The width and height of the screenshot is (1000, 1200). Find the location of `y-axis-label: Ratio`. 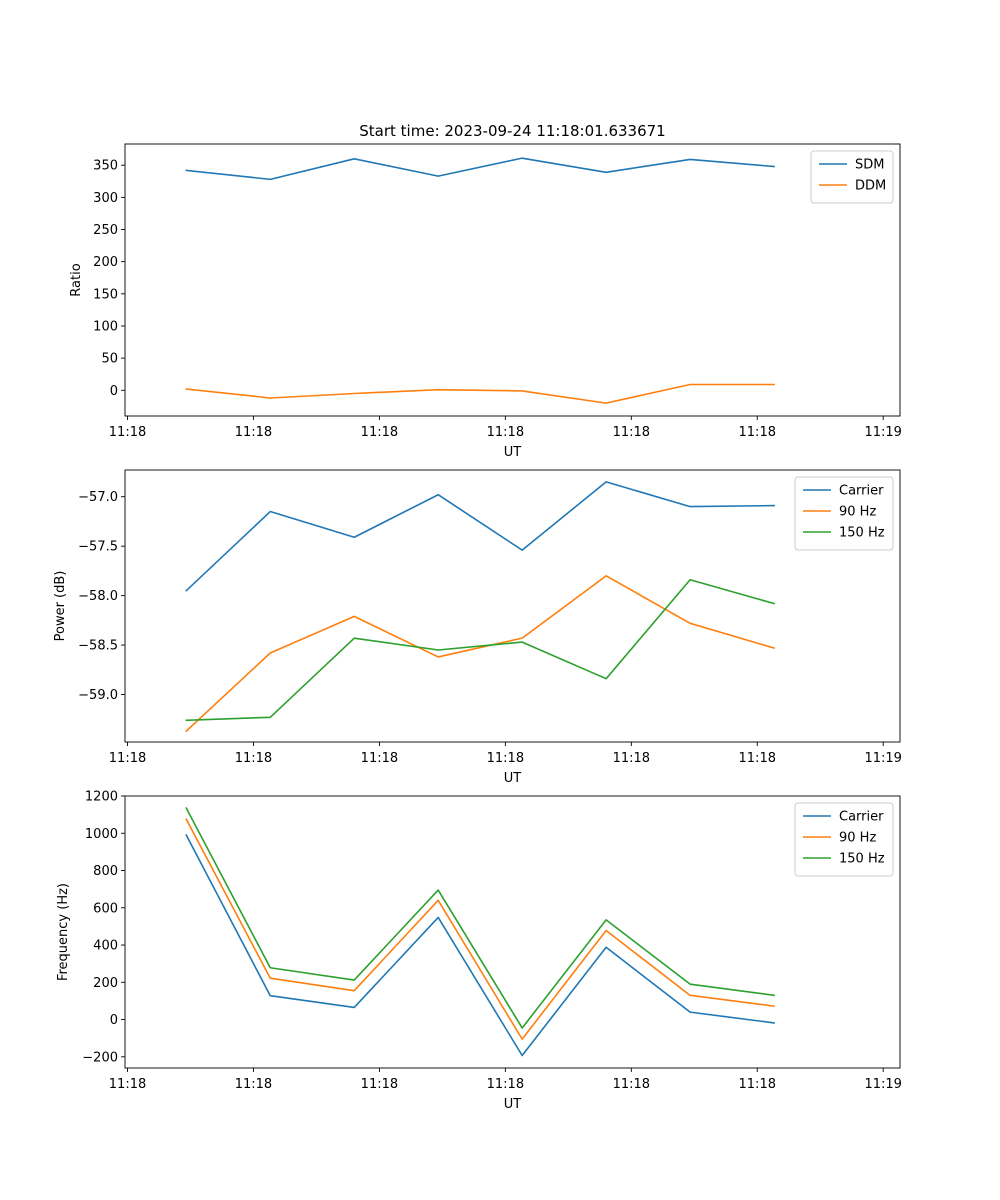

y-axis-label: Ratio is located at coordinates (76, 279).